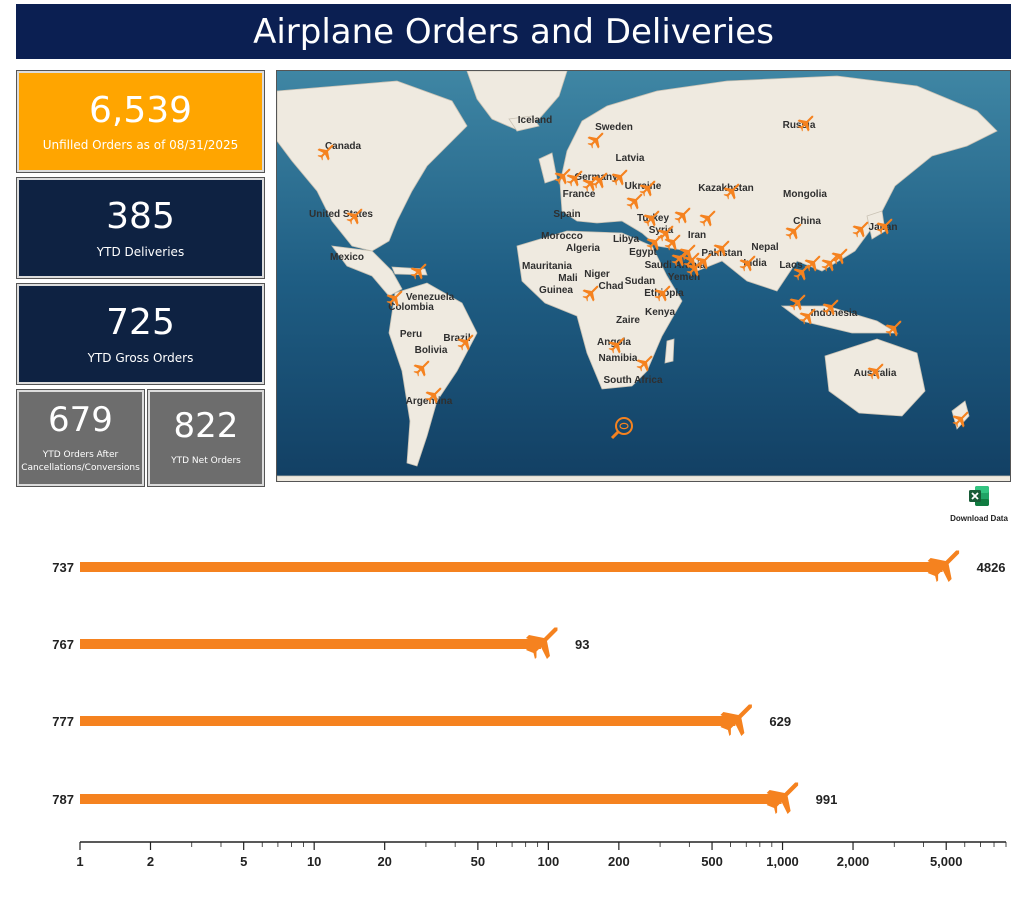 The width and height of the screenshot is (1024, 899). What do you see at coordinates (669, 351) in the screenshot?
I see `madagascar` at bounding box center [669, 351].